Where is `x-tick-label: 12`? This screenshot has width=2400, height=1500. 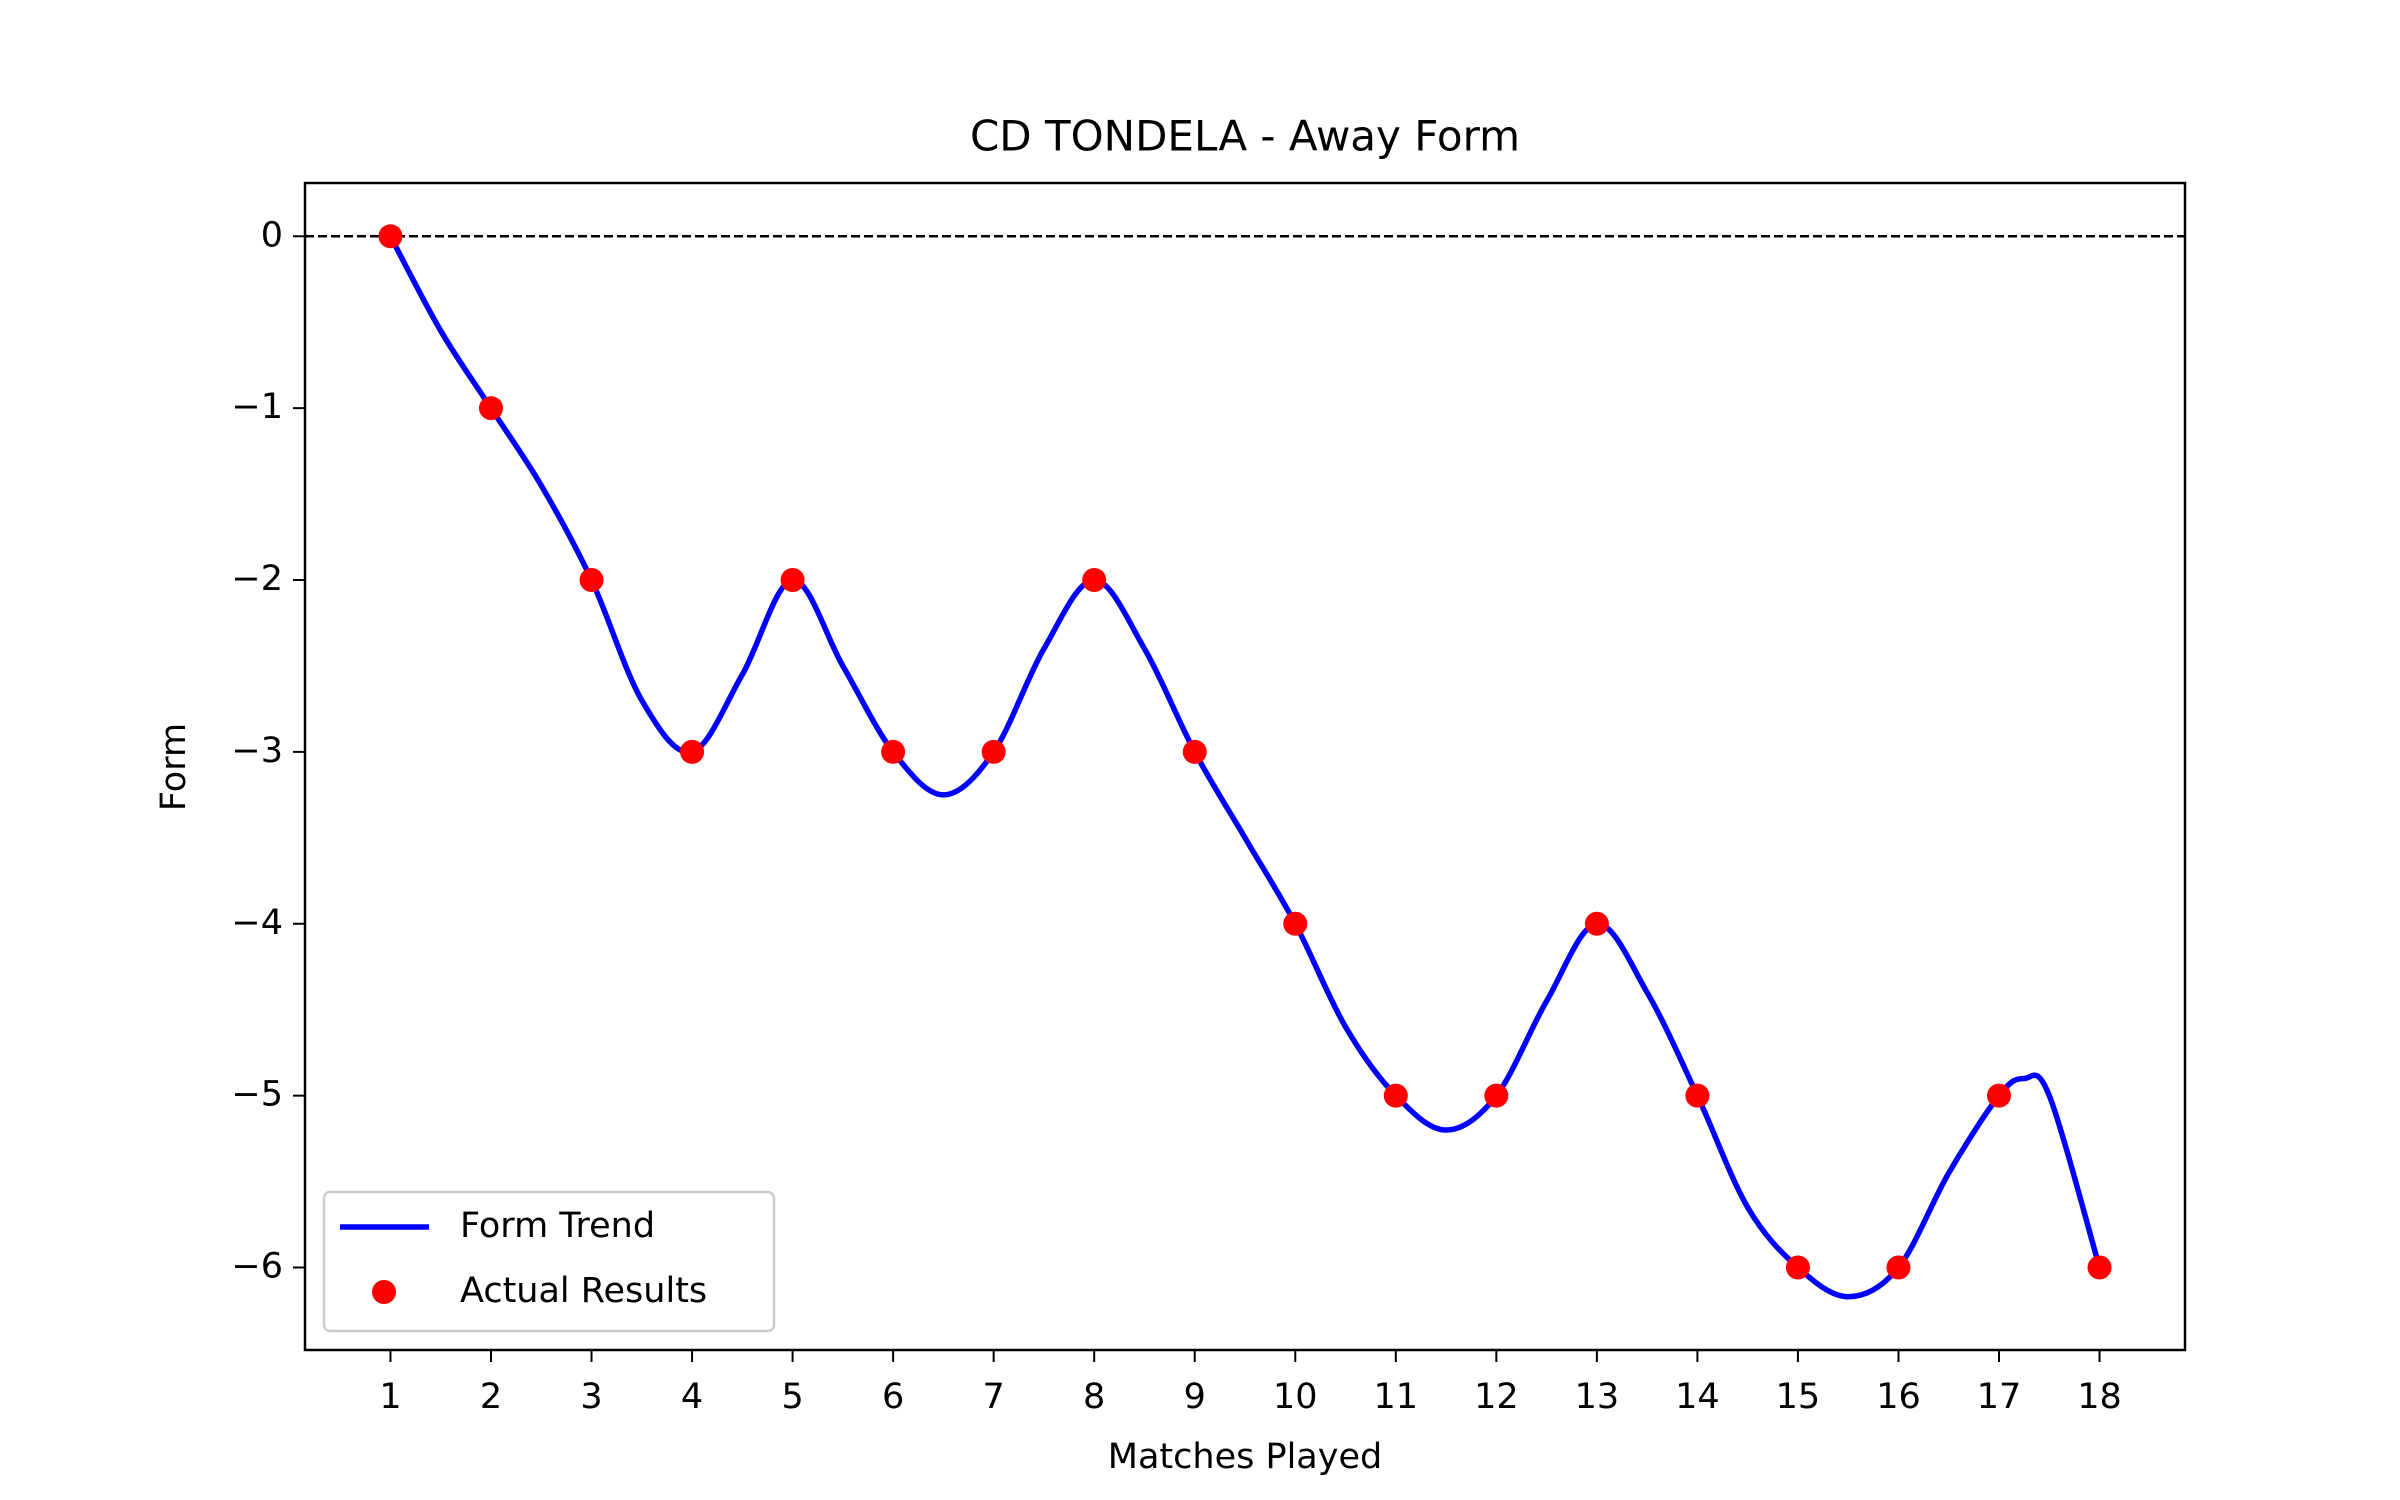 x-tick-label: 12 is located at coordinates (1496, 1397).